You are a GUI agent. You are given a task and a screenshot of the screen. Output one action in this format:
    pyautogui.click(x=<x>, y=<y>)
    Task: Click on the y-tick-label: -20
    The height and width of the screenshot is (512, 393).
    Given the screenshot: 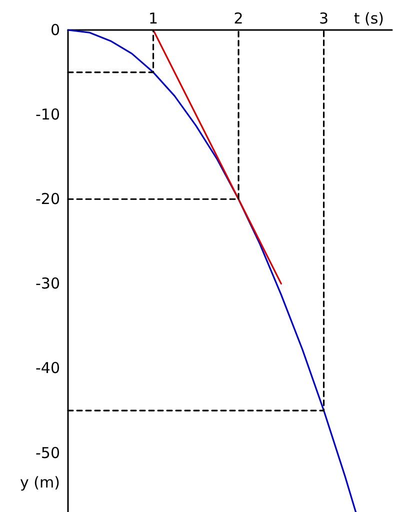 What is the action you would take?
    pyautogui.click(x=48, y=199)
    